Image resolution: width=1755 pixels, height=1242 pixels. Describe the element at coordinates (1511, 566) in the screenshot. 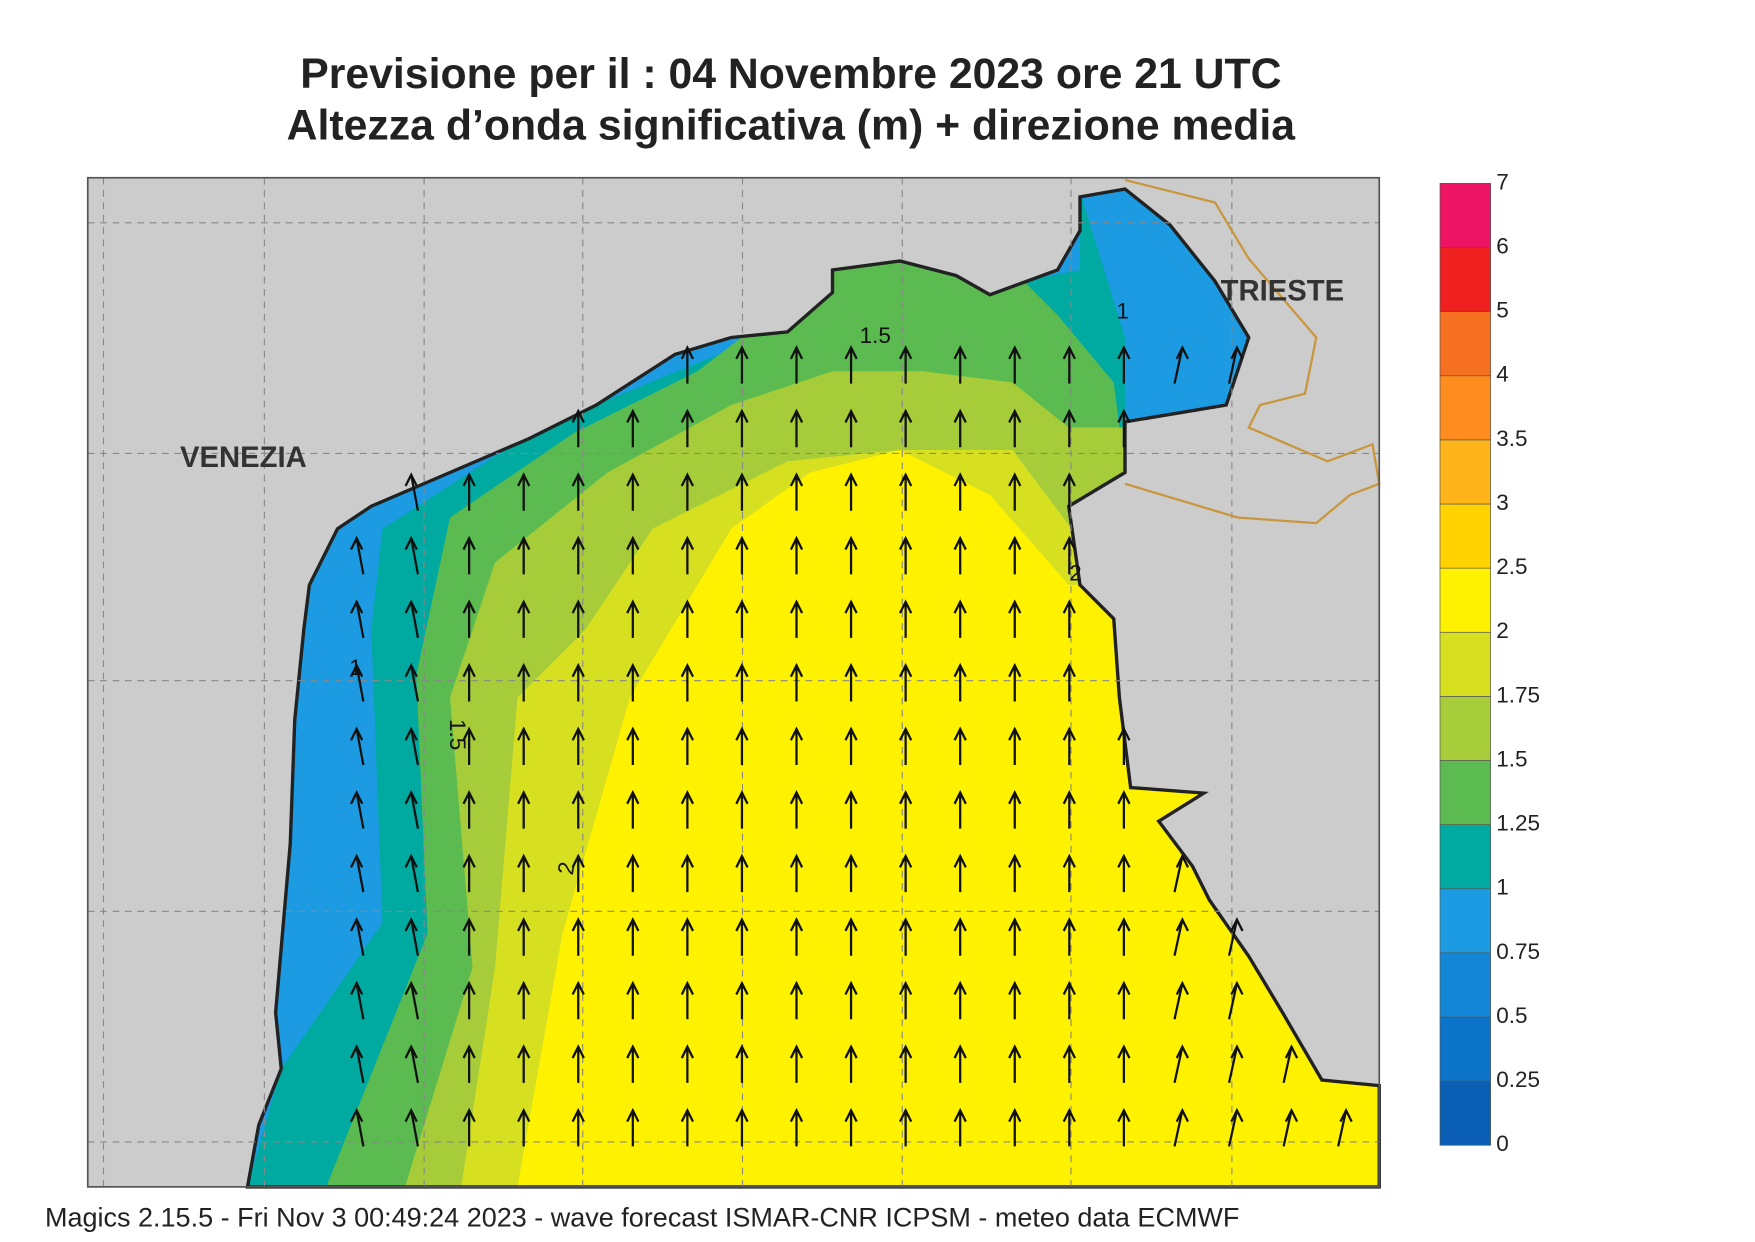

I see `colorbar-tick-label: 2.5` at that location.